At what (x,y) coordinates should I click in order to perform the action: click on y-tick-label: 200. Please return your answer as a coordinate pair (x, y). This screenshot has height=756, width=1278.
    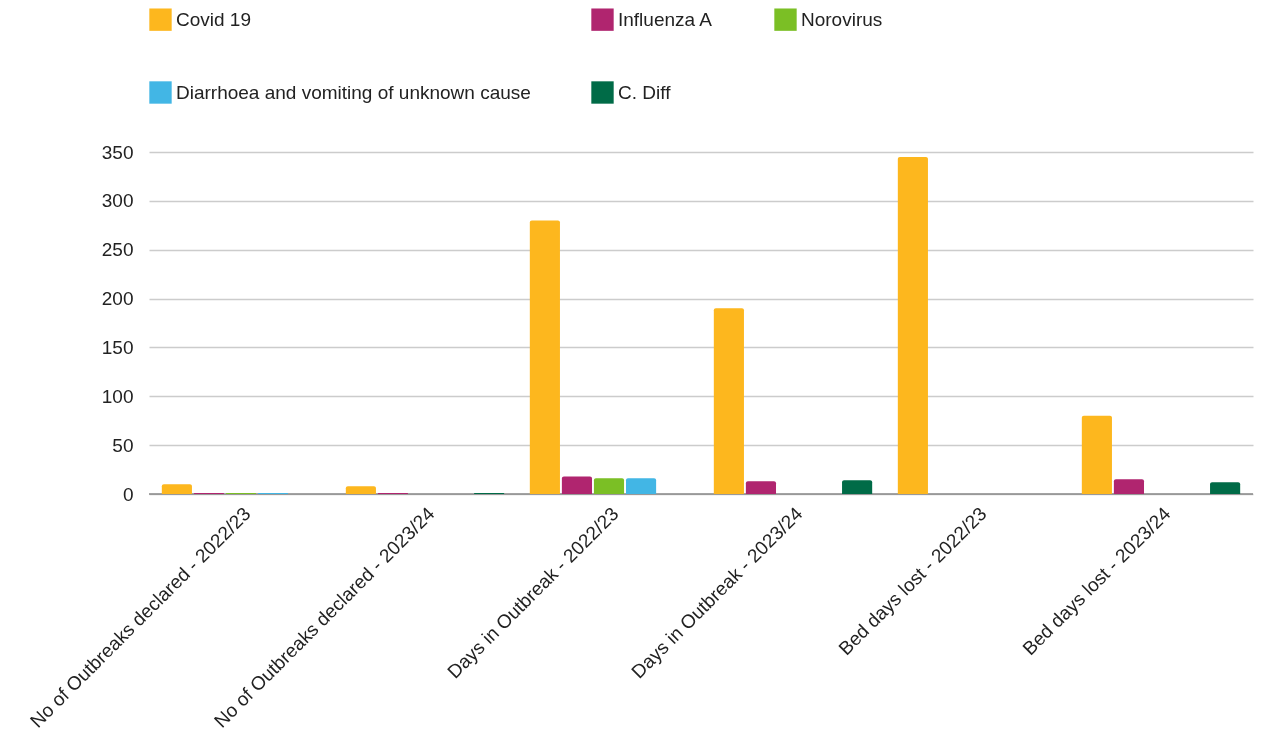
    Looking at the image, I should click on (117, 299).